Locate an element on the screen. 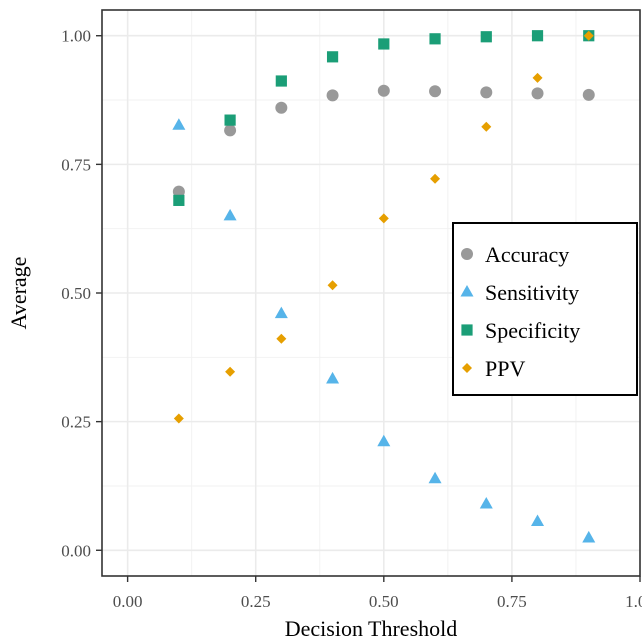  legend-label-specificity: Specificity is located at coordinates (532, 330).